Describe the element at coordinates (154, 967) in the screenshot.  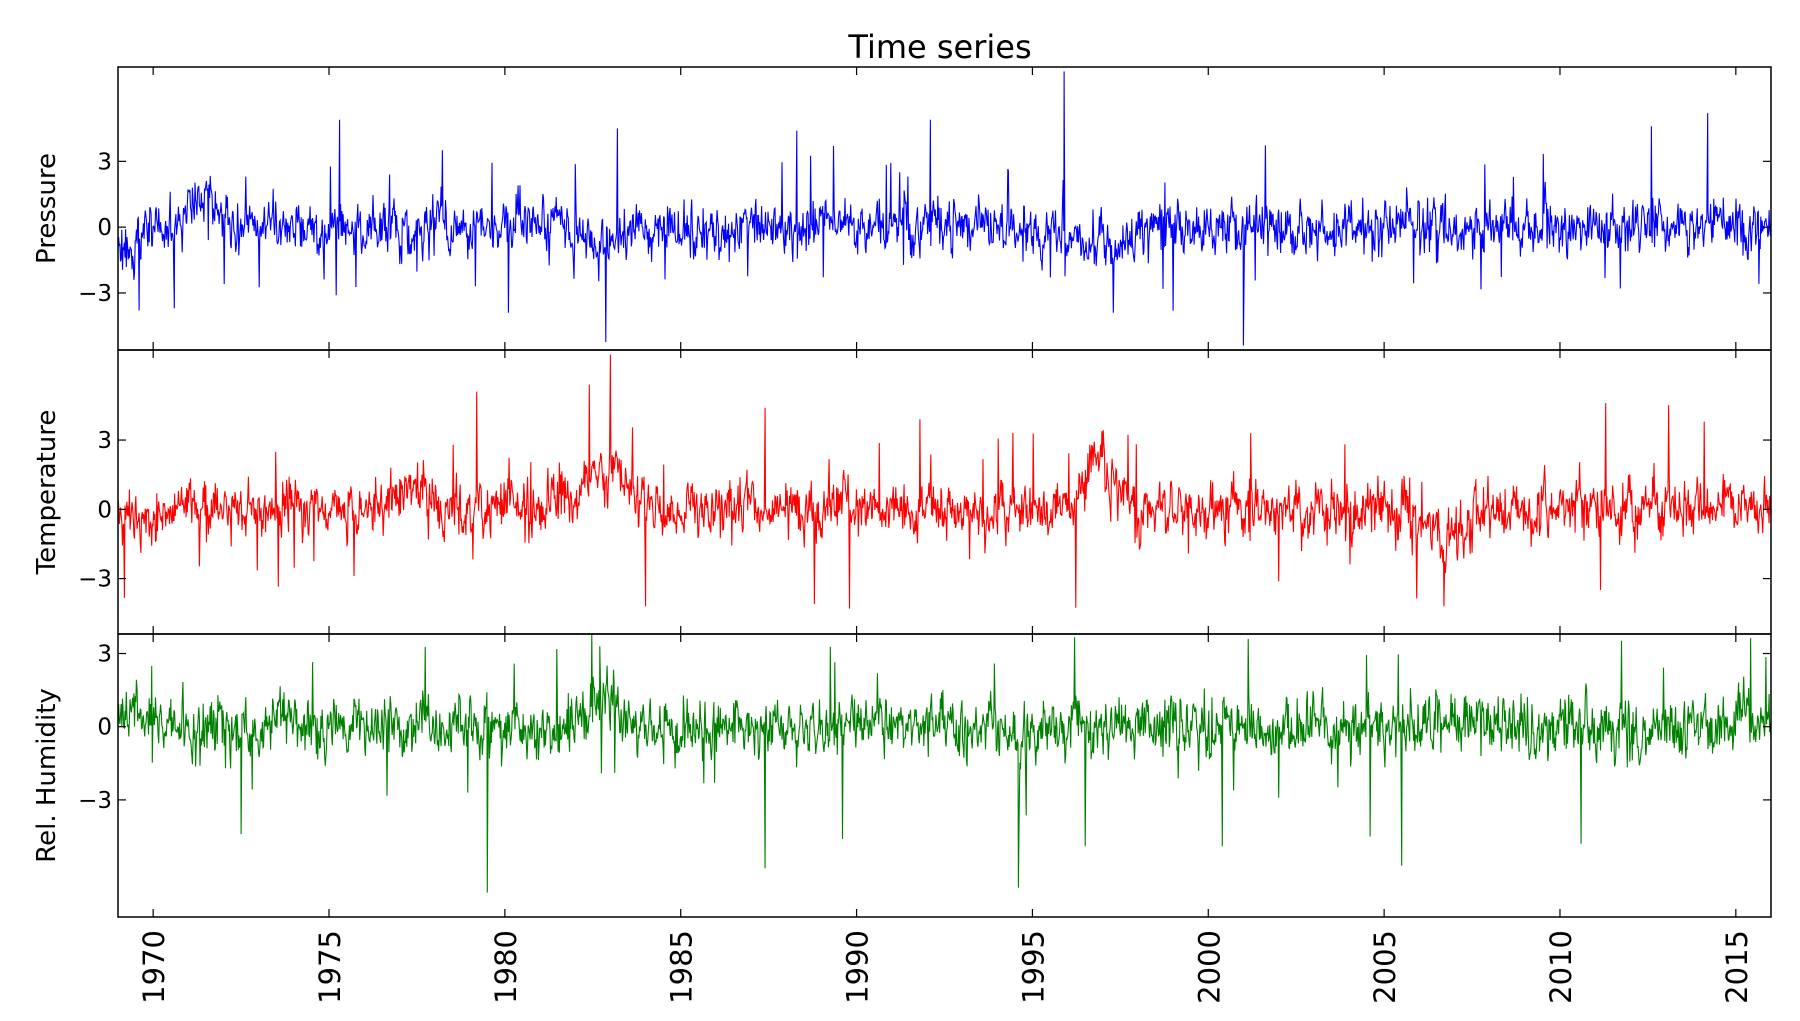
I see `x-tick-label: 1970` at that location.